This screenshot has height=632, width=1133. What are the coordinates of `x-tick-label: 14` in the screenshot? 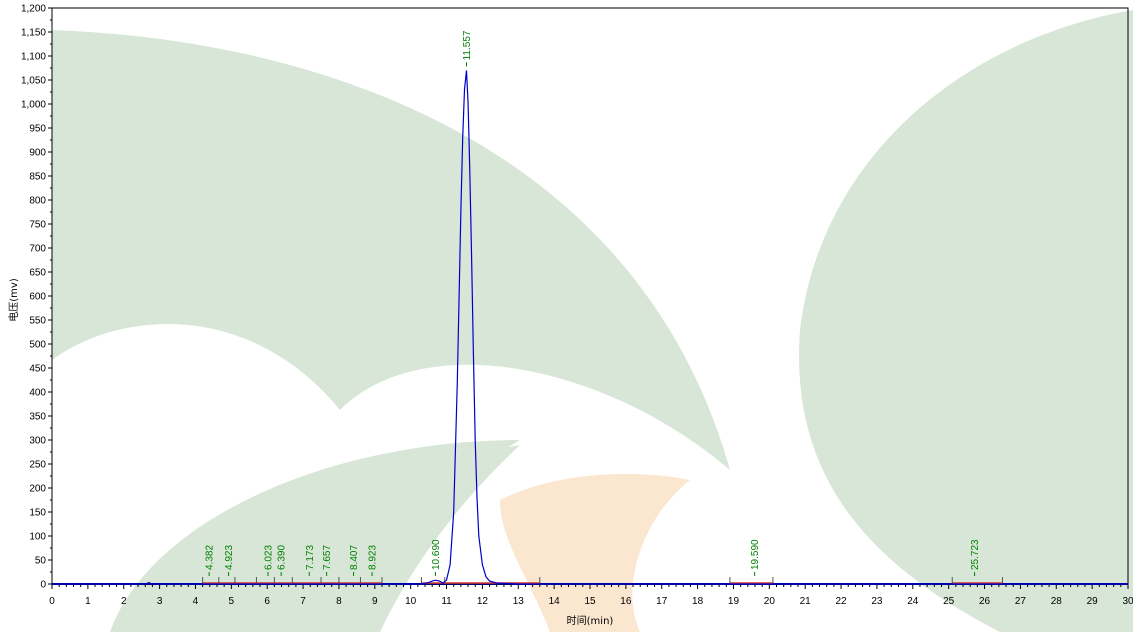 It's located at (555, 601).